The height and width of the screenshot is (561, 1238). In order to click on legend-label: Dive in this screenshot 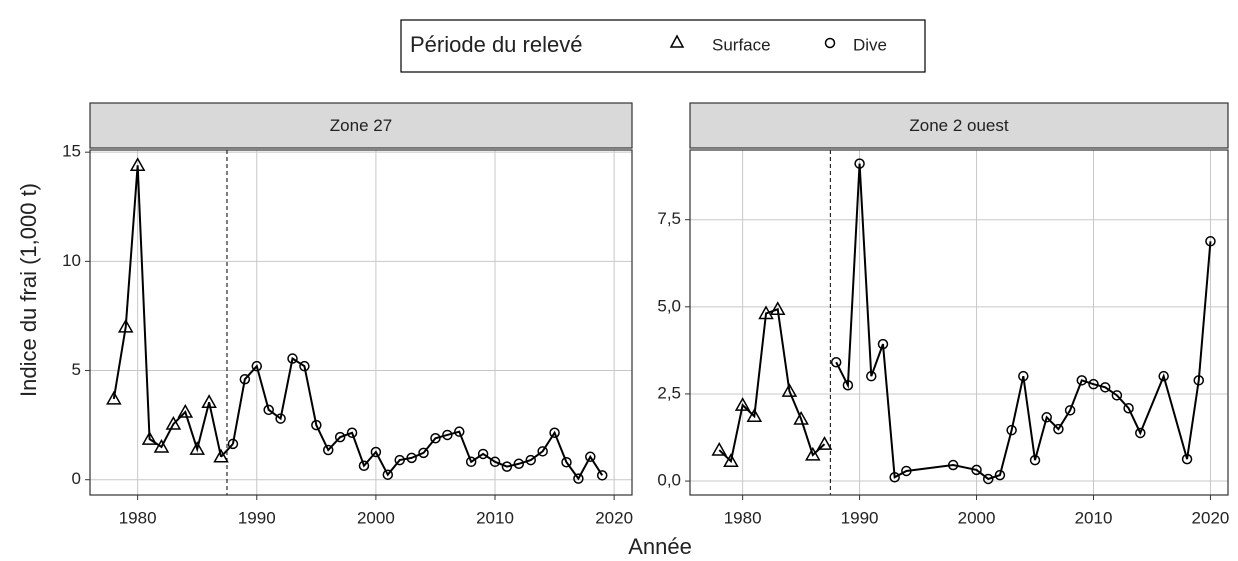, I will do `click(870, 44)`.